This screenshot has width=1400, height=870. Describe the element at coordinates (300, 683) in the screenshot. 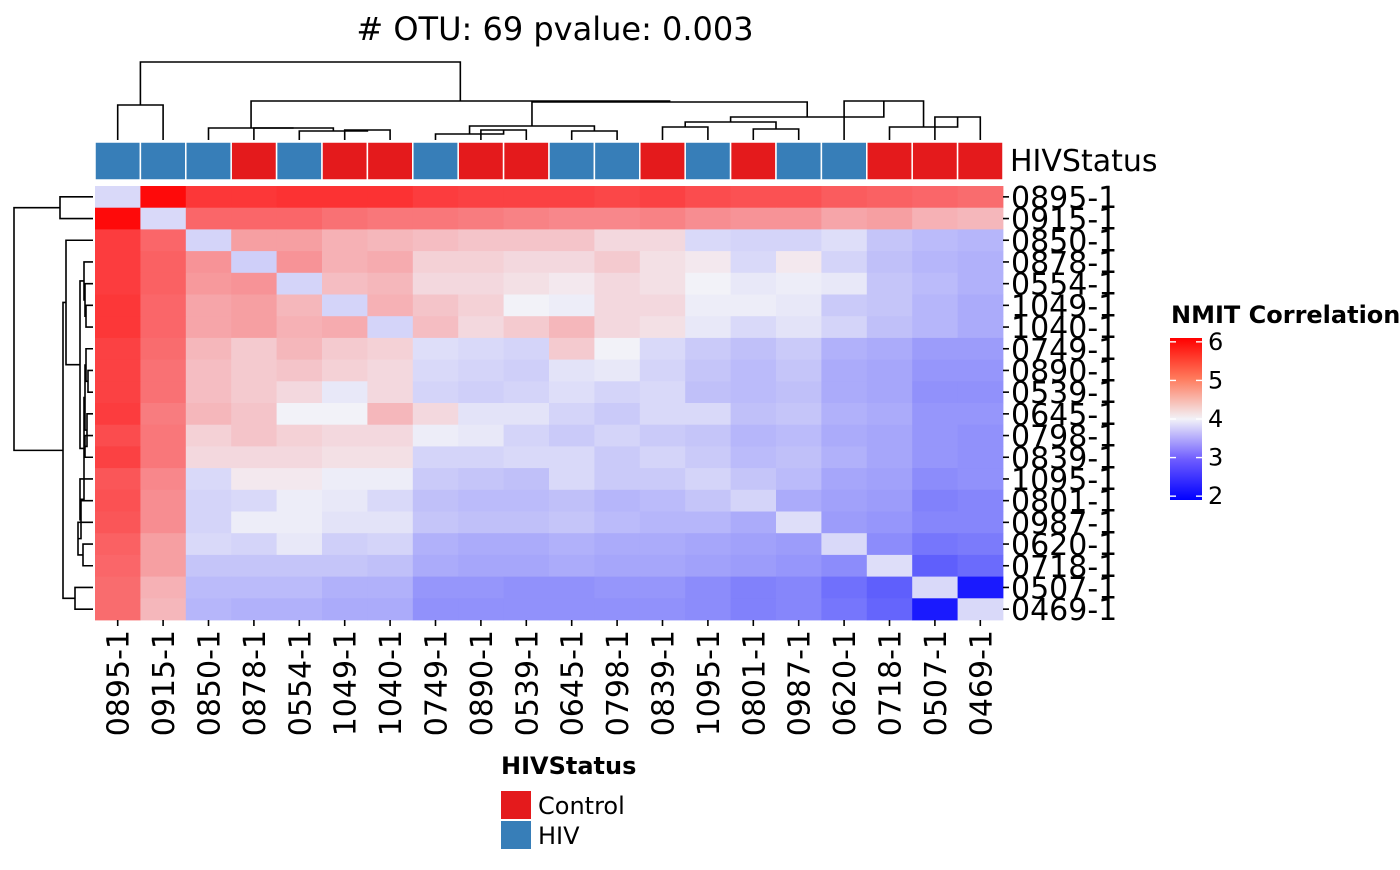

I see `column-label: 0554-1` at that location.